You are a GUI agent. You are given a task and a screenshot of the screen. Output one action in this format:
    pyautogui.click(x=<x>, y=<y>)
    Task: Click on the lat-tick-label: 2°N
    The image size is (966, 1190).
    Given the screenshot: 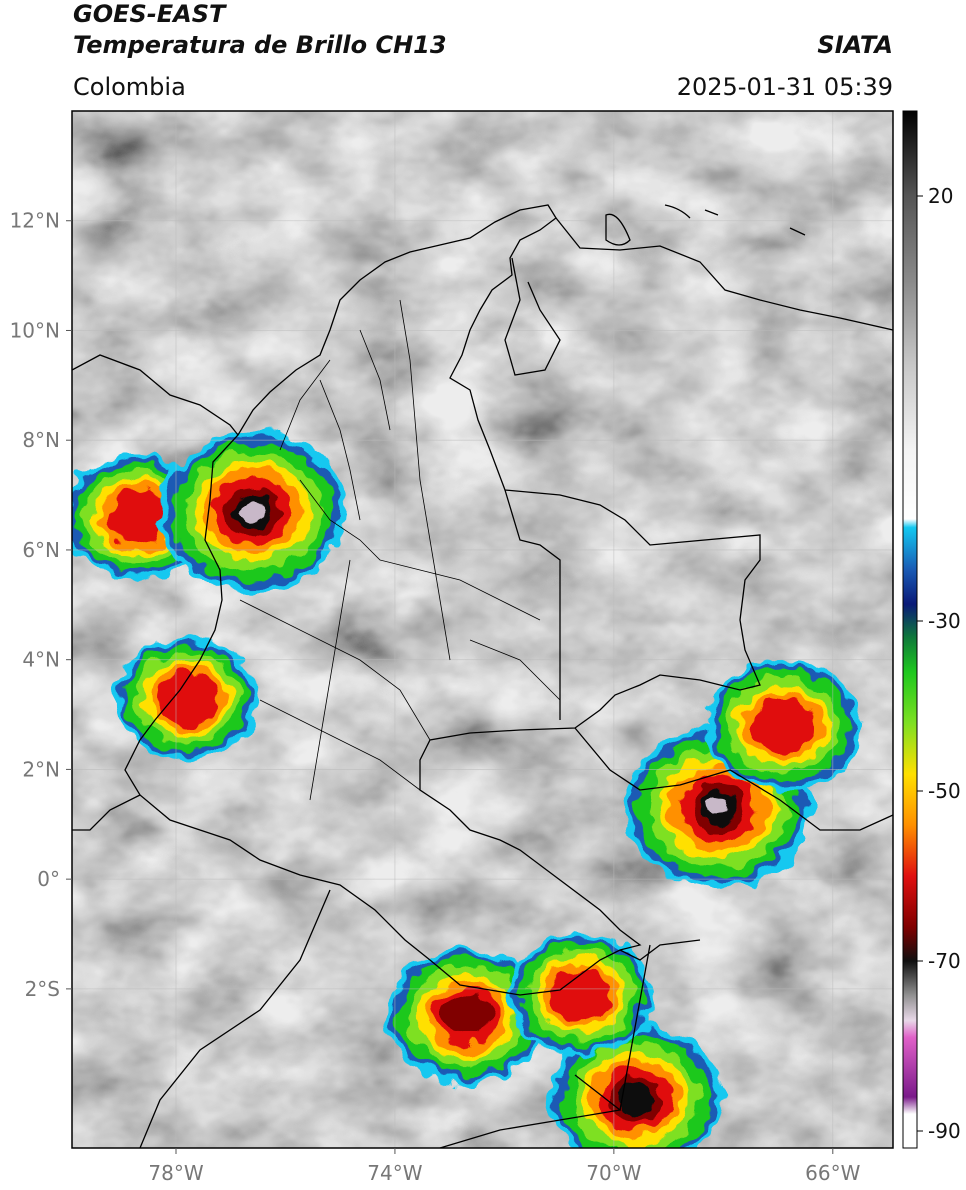 What is the action you would take?
    pyautogui.click(x=41, y=769)
    